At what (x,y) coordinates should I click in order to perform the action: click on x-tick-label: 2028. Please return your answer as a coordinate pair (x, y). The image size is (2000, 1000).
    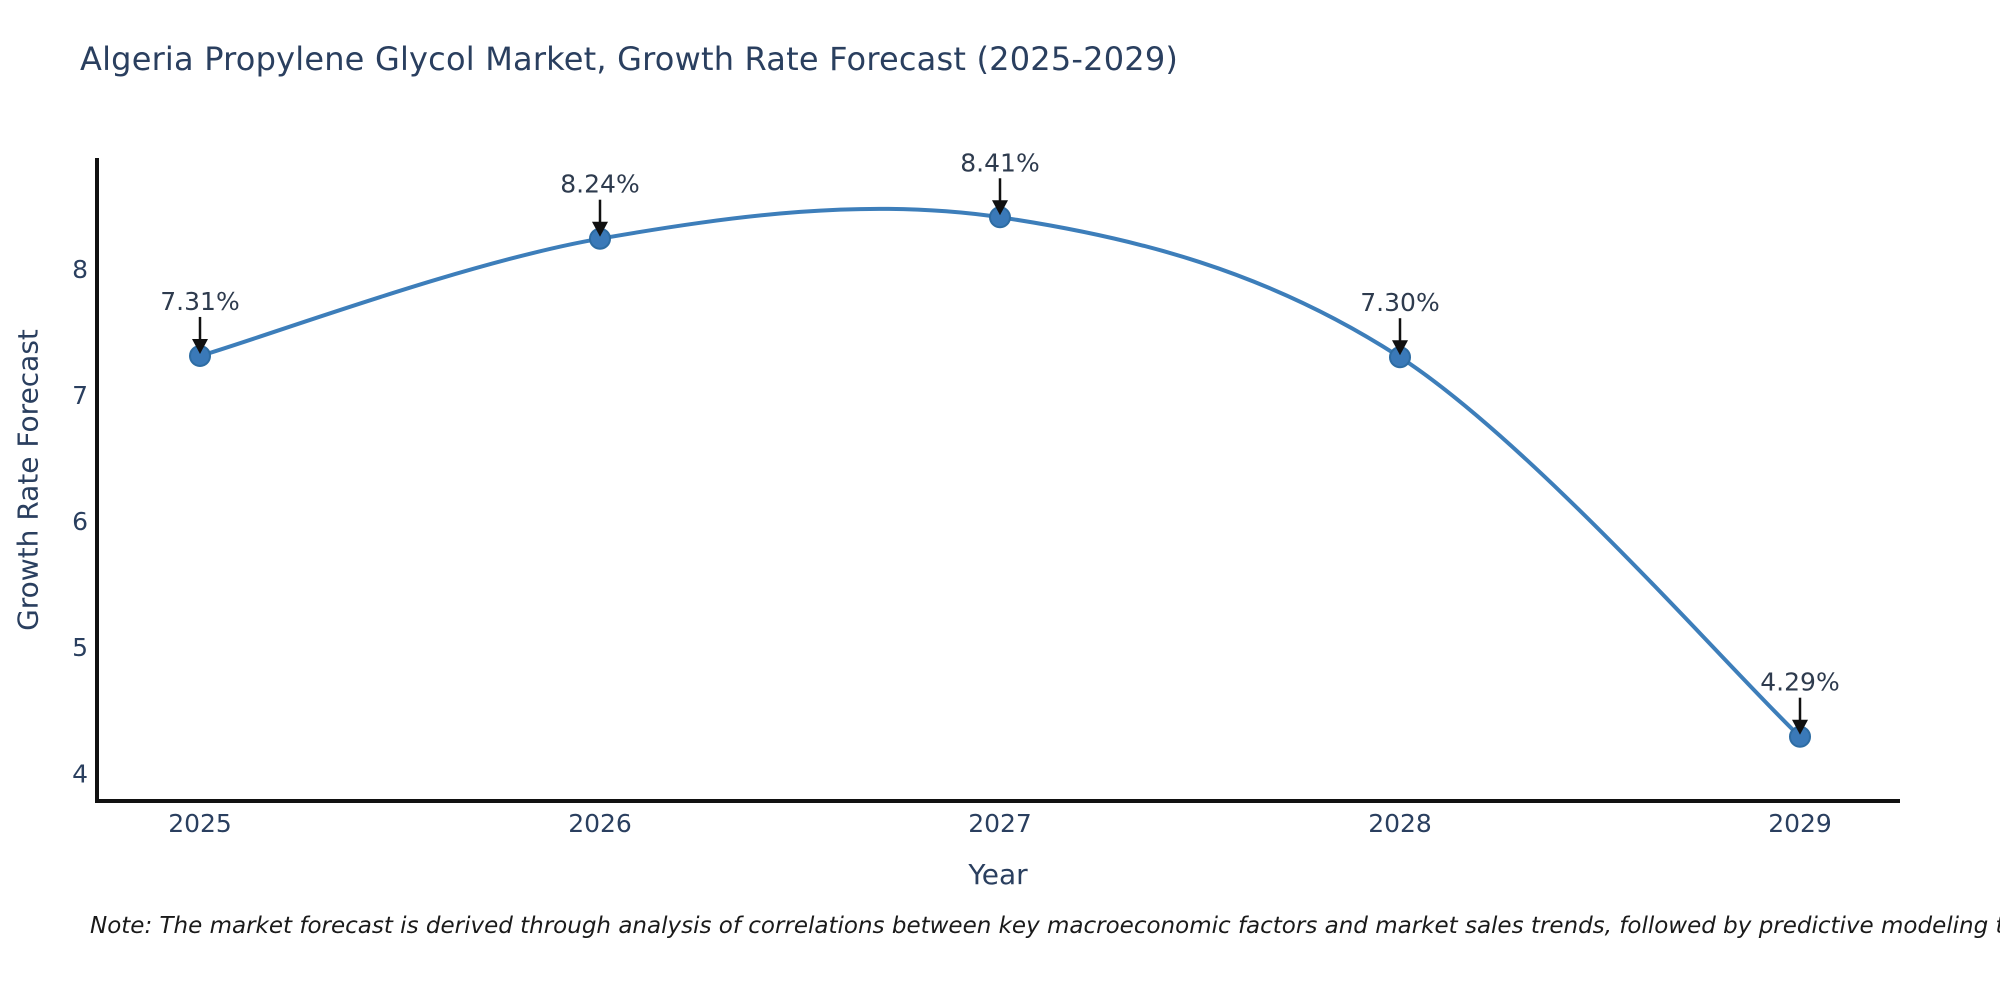
    Looking at the image, I should click on (1400, 823).